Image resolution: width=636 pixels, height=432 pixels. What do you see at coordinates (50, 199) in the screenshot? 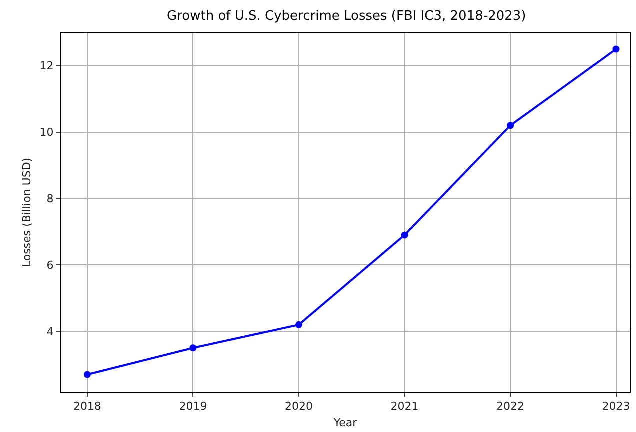
I see `y-tick-label: 8` at bounding box center [50, 199].